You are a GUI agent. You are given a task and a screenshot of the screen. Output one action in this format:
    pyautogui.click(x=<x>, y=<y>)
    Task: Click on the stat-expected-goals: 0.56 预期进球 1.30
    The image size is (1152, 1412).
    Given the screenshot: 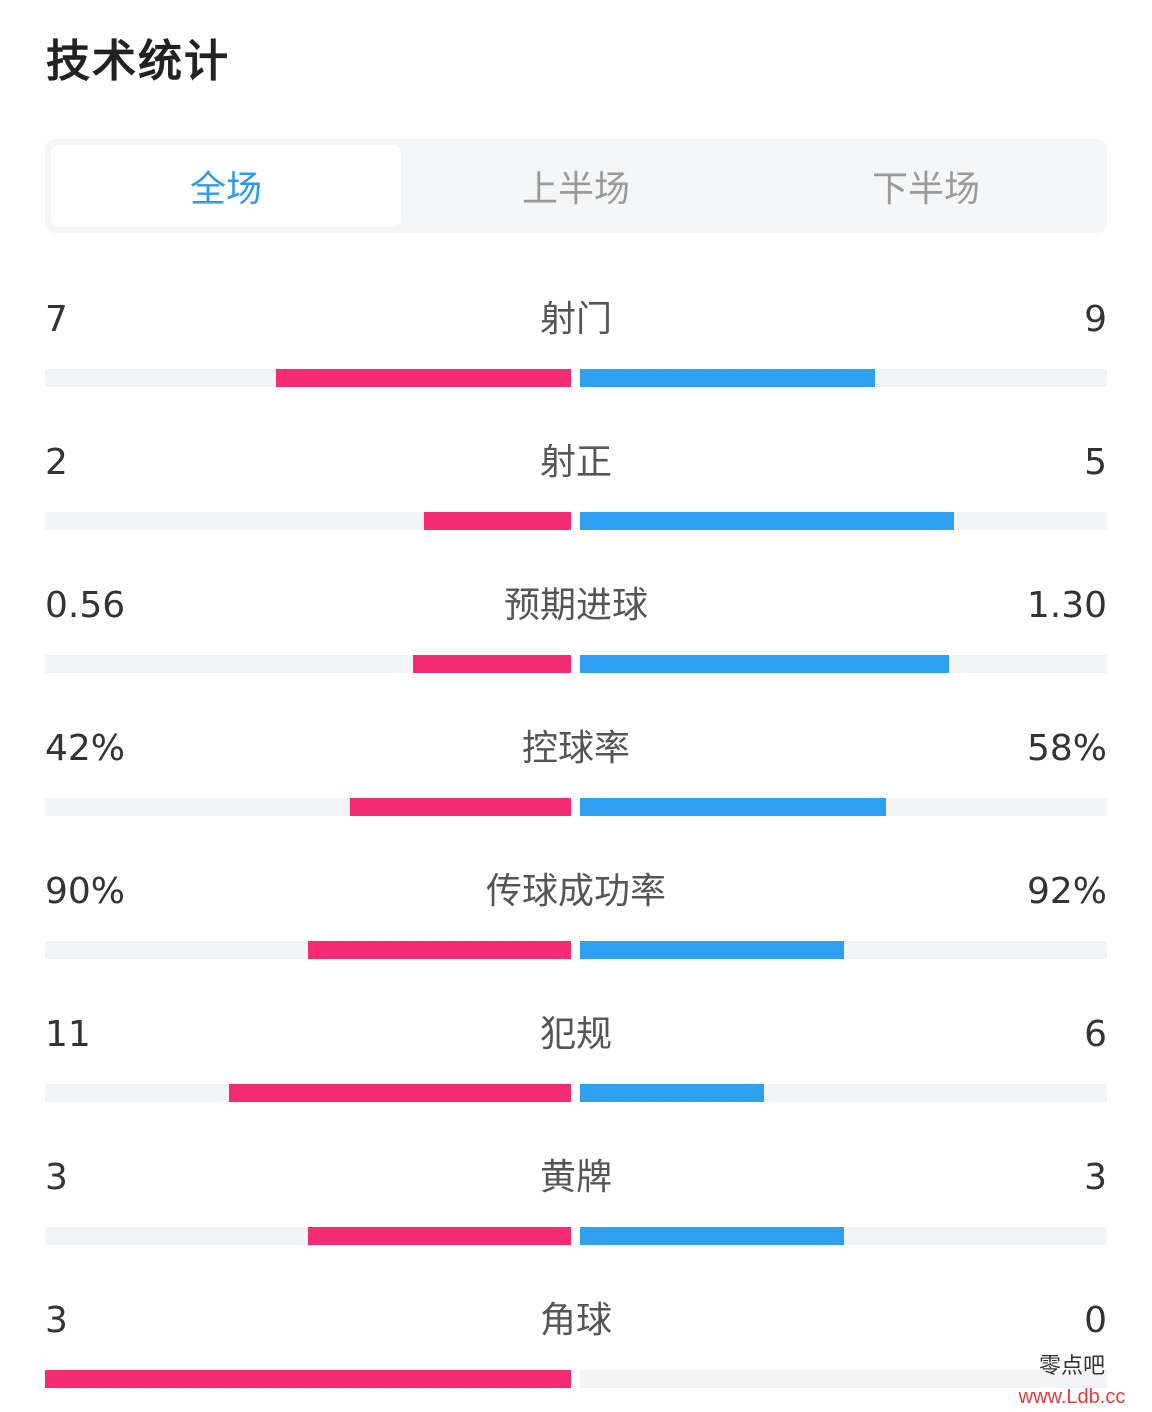 What is the action you would take?
    pyautogui.click(x=576, y=628)
    